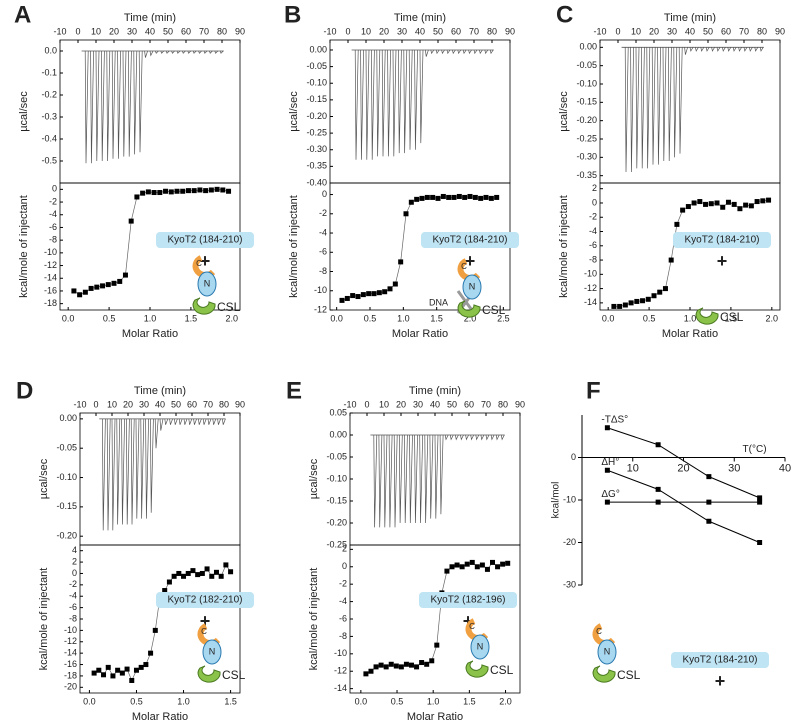 The width and height of the screenshot is (800, 722). Describe the element at coordinates (469, 404) in the screenshot. I see `x-tick-label: 60` at that location.